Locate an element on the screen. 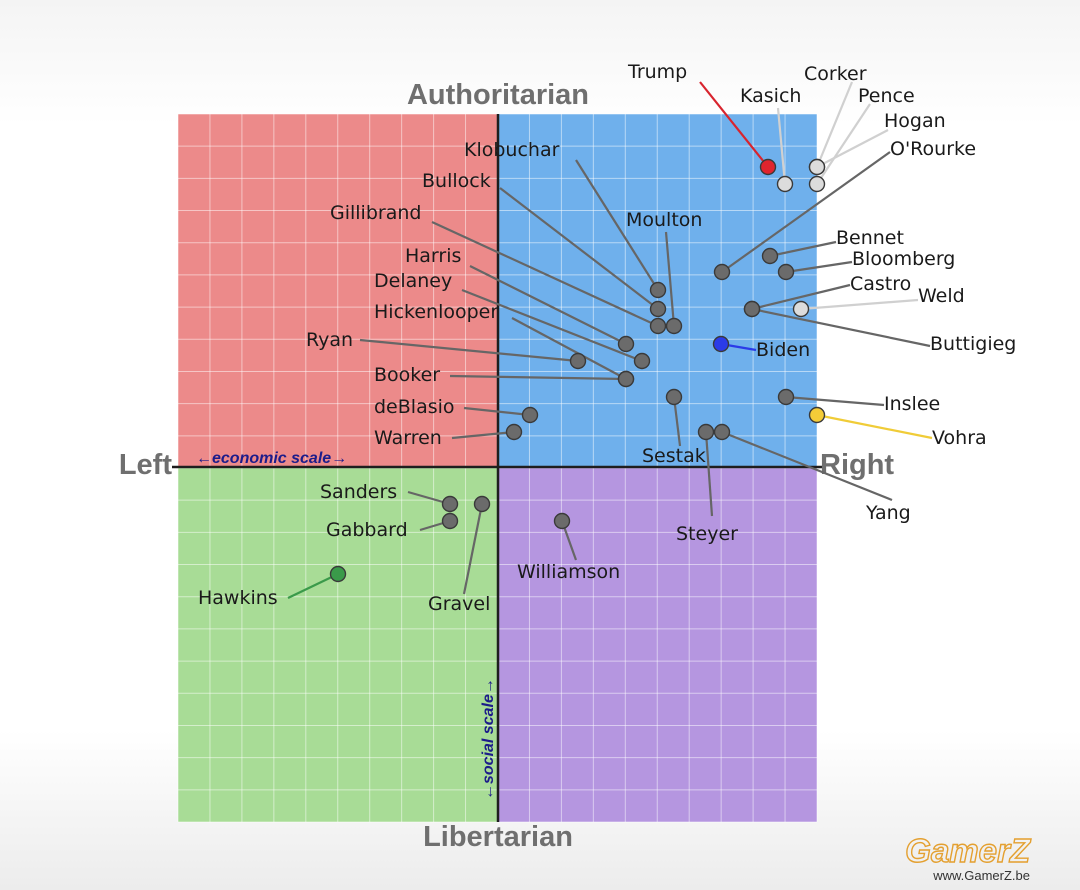 This screenshot has height=890, width=1080. leader-line-harris is located at coordinates (548, 305).